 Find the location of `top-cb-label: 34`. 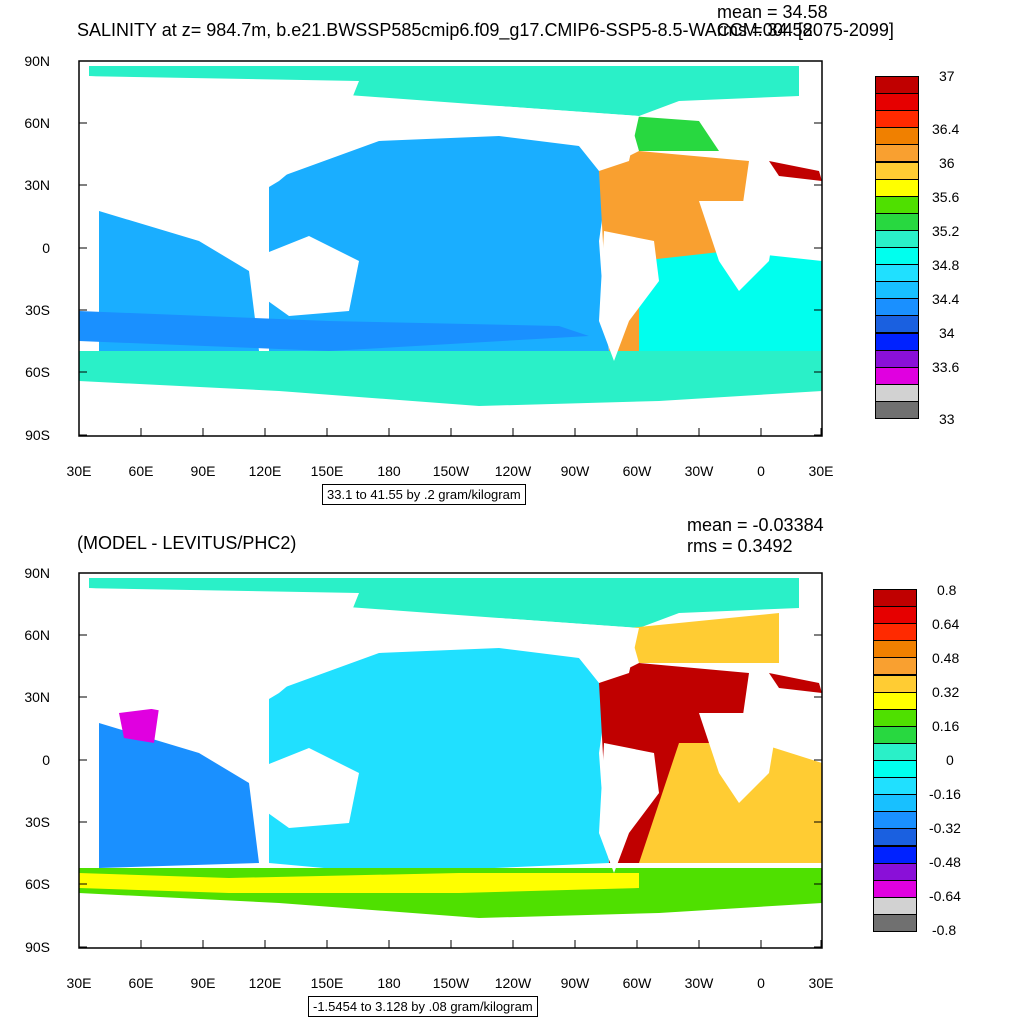

top-cb-label: 34 is located at coordinates (947, 333).